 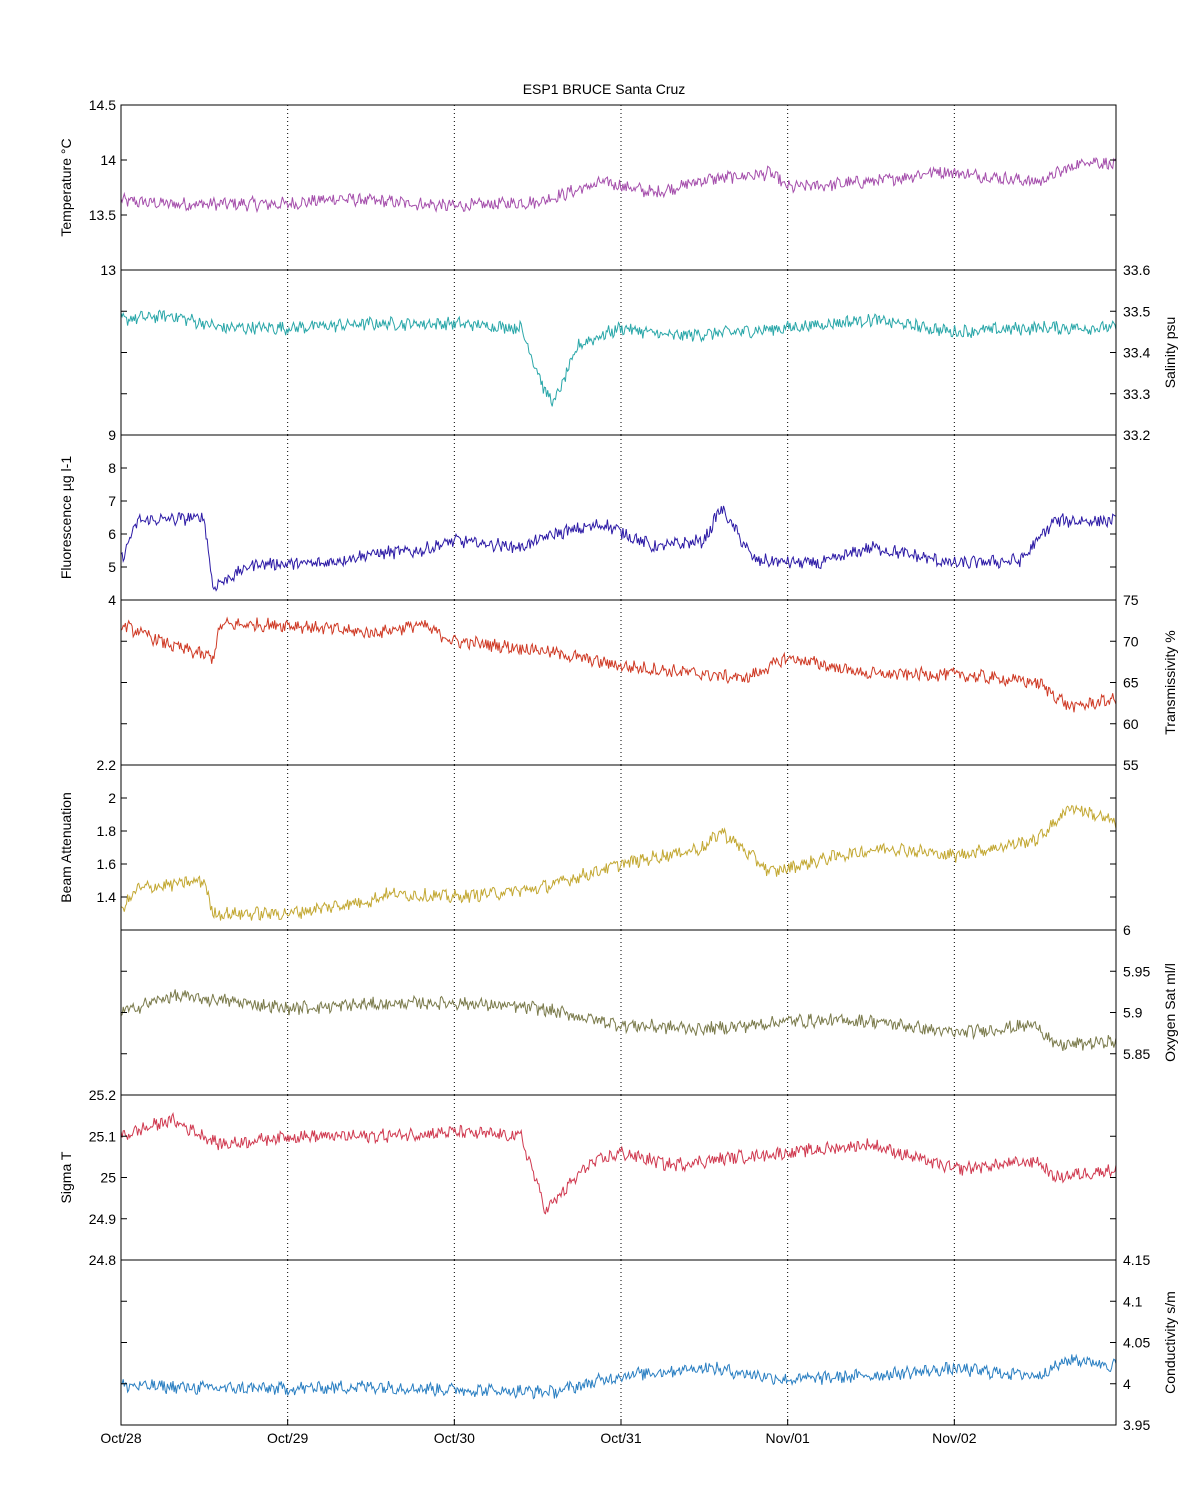 I want to click on x-tick-label: Nov/01, so click(x=787, y=1438).